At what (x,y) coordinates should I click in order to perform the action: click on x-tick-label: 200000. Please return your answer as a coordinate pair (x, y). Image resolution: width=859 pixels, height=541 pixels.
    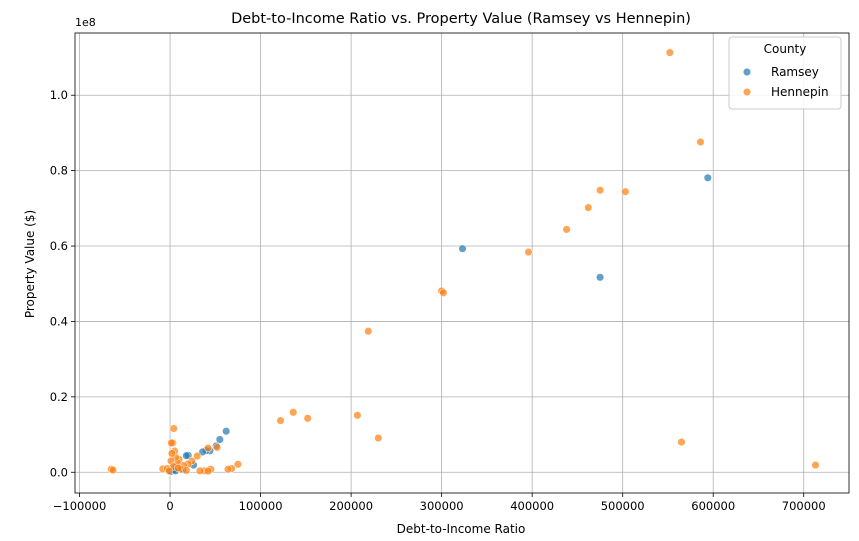
    Looking at the image, I should click on (351, 506).